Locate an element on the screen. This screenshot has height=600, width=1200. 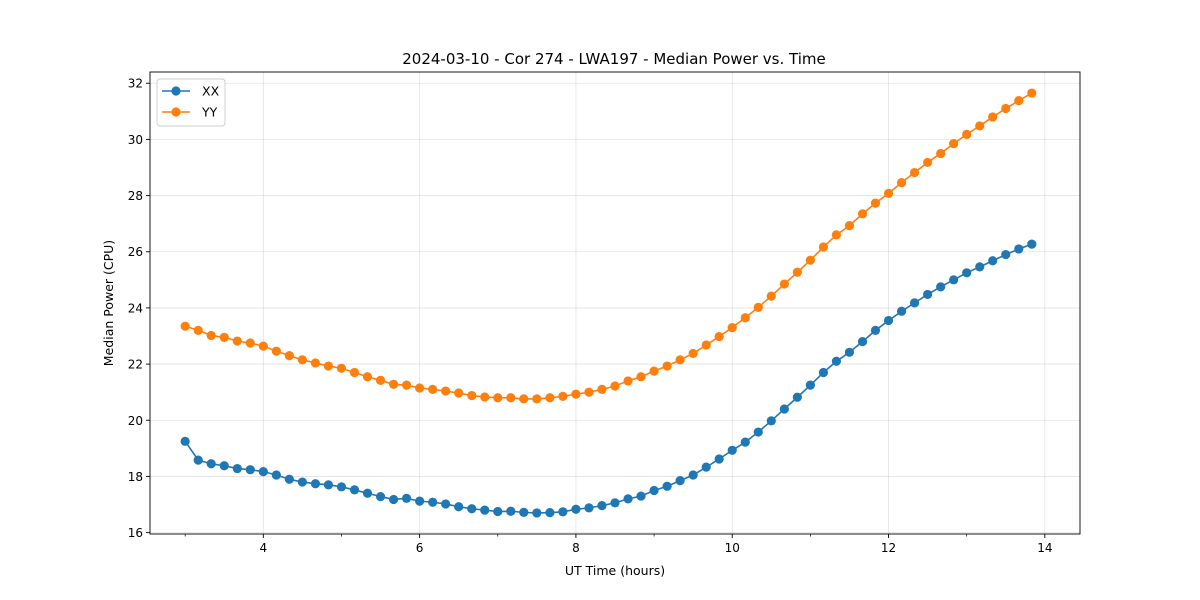
y-tick-label: 20 is located at coordinates (135, 421).